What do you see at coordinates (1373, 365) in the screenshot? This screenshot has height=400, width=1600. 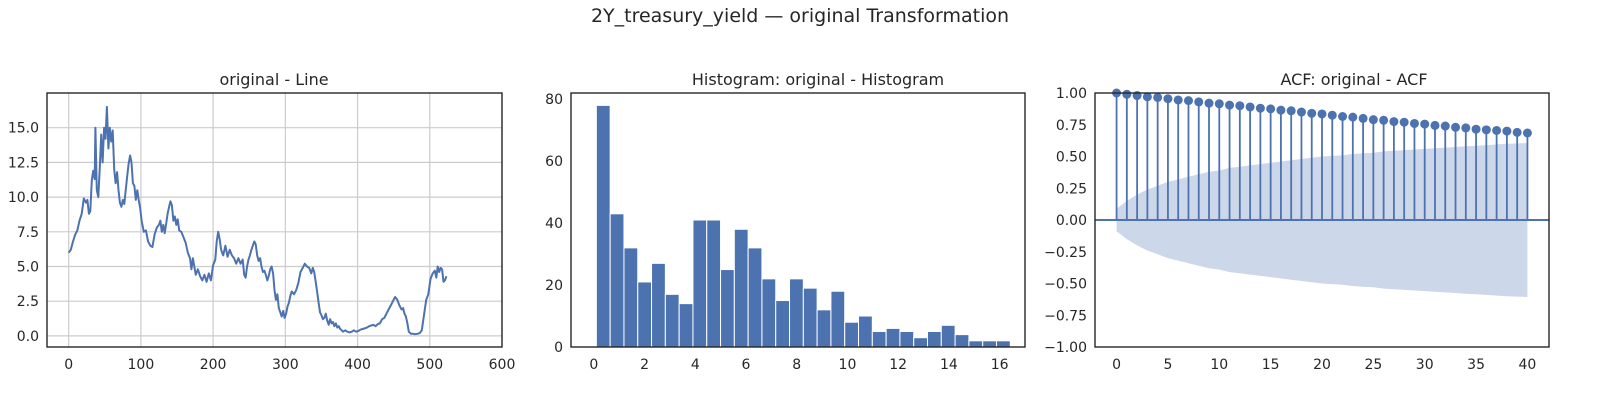 I see `x-tick-label: 25` at bounding box center [1373, 365].